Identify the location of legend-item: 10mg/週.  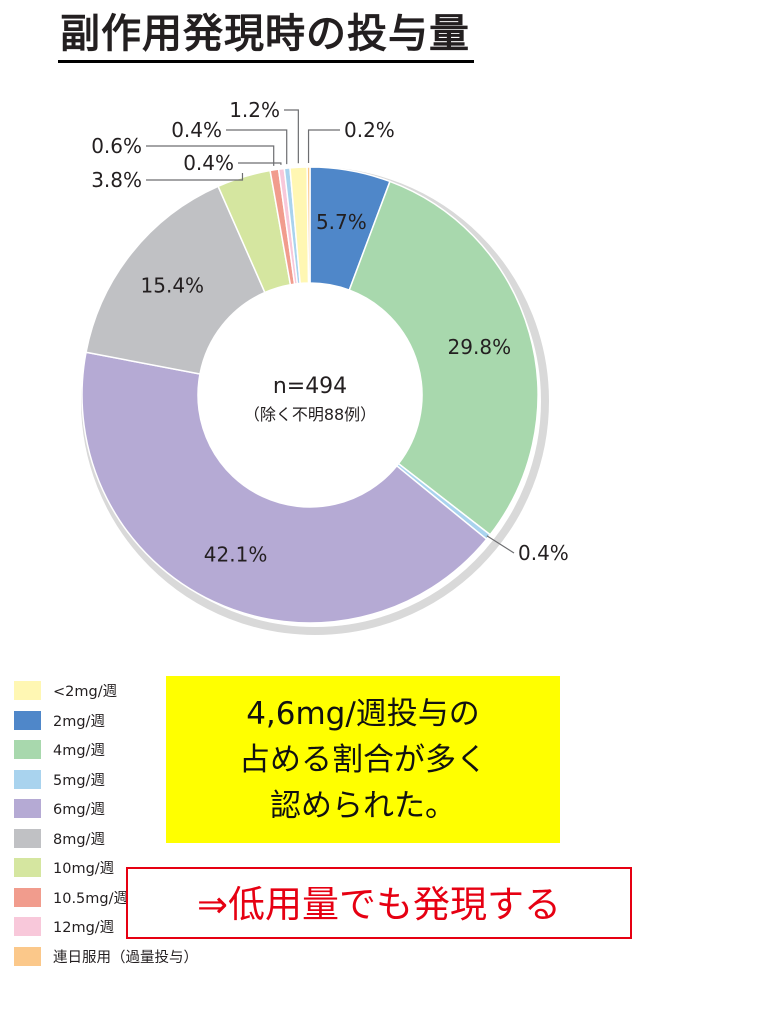
(106, 868).